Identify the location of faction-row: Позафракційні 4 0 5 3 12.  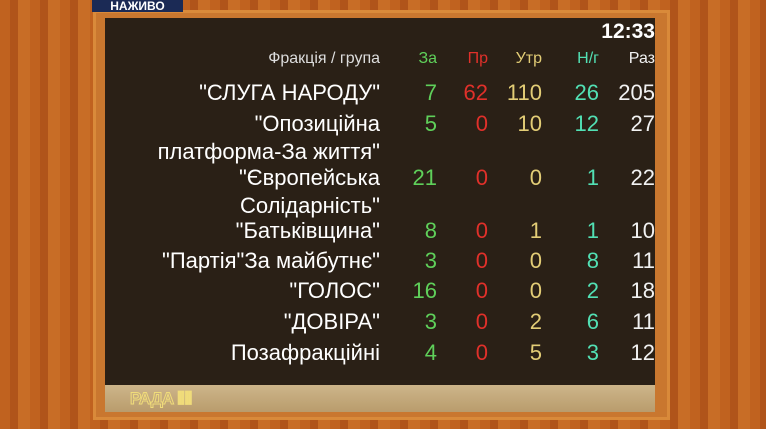
(380, 354).